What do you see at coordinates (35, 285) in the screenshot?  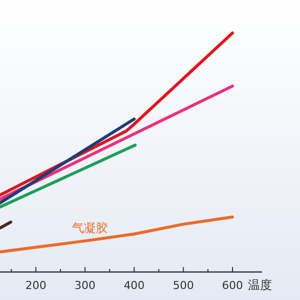 I see `x-tick-label: 200` at bounding box center [35, 285].